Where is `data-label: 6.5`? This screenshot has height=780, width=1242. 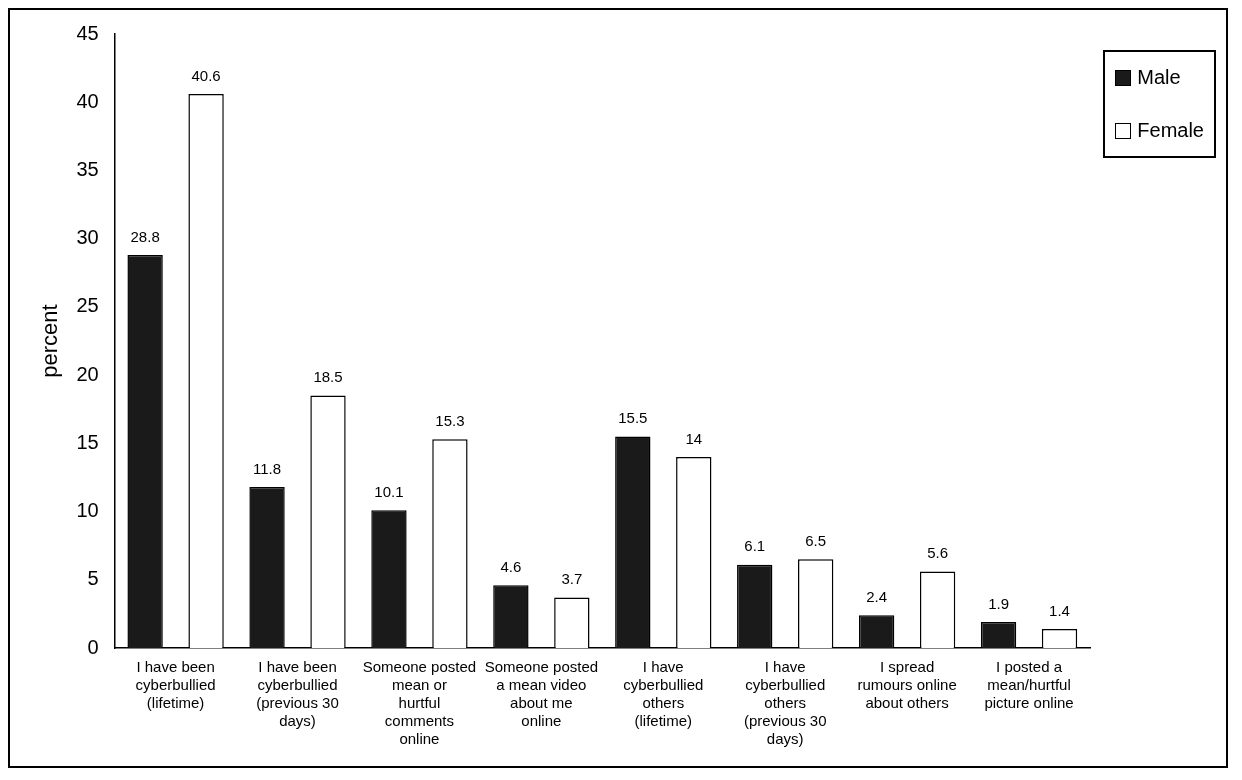
data-label: 6.5 is located at coordinates (816, 540).